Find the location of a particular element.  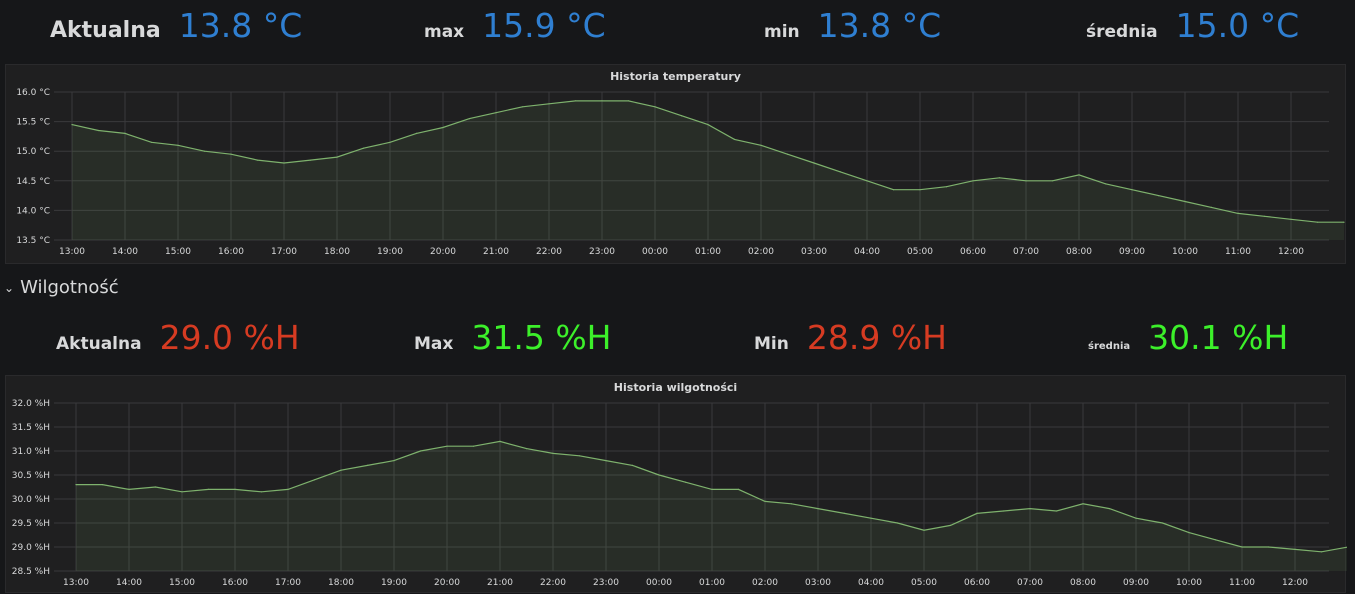

y-tick-label: 14.0 °C is located at coordinates (33, 211).